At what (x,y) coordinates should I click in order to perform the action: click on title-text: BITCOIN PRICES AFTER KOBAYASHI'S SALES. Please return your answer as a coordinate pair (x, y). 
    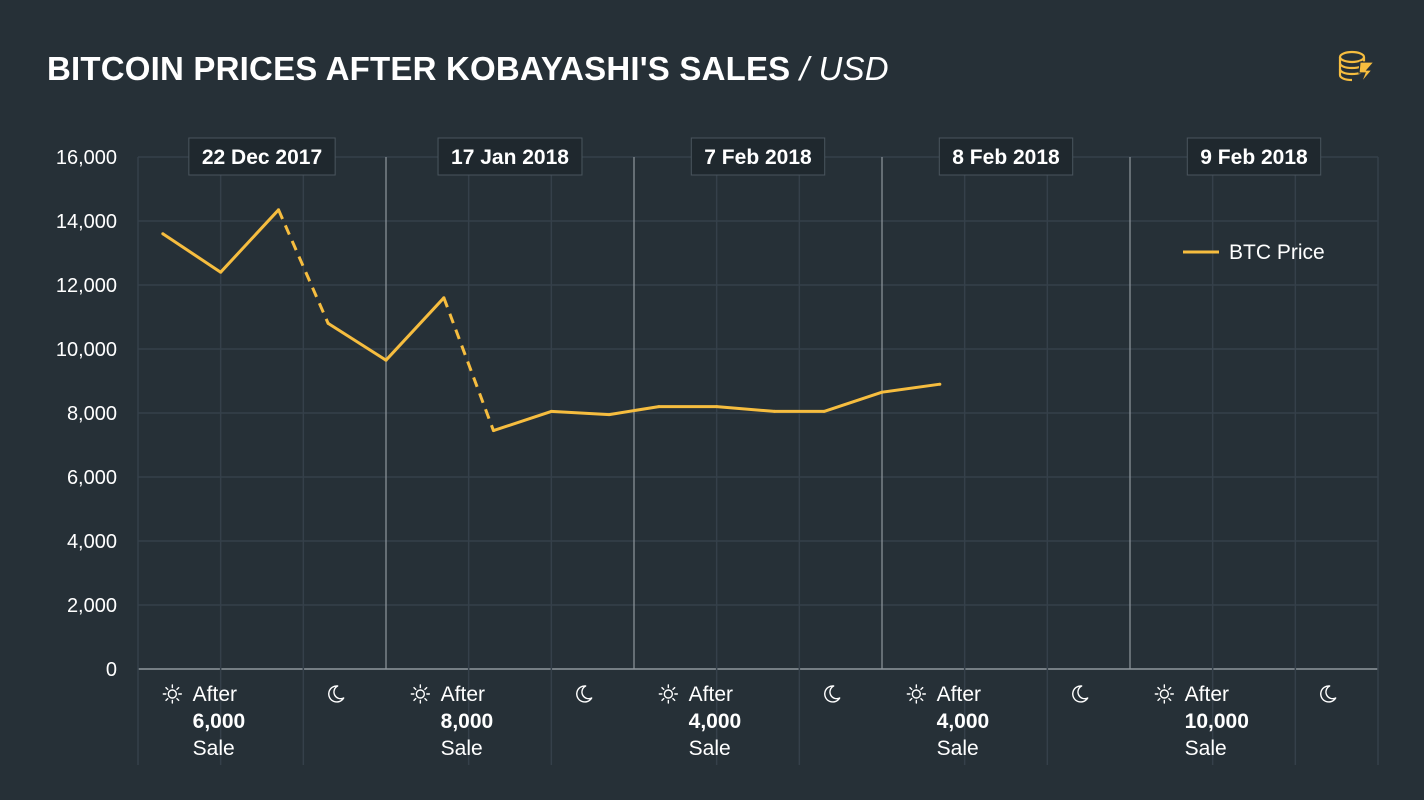
    Looking at the image, I should click on (419, 68).